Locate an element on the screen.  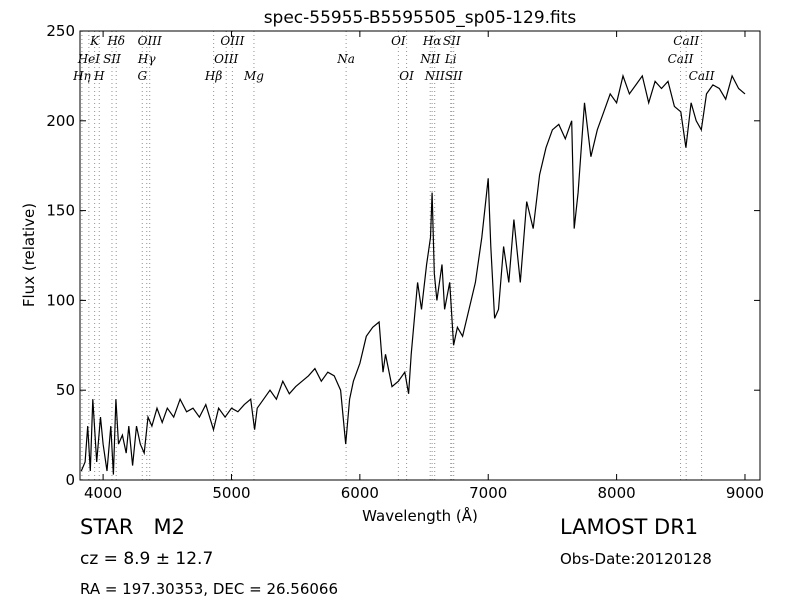
x-tick-label: 9000 is located at coordinates (745, 493).